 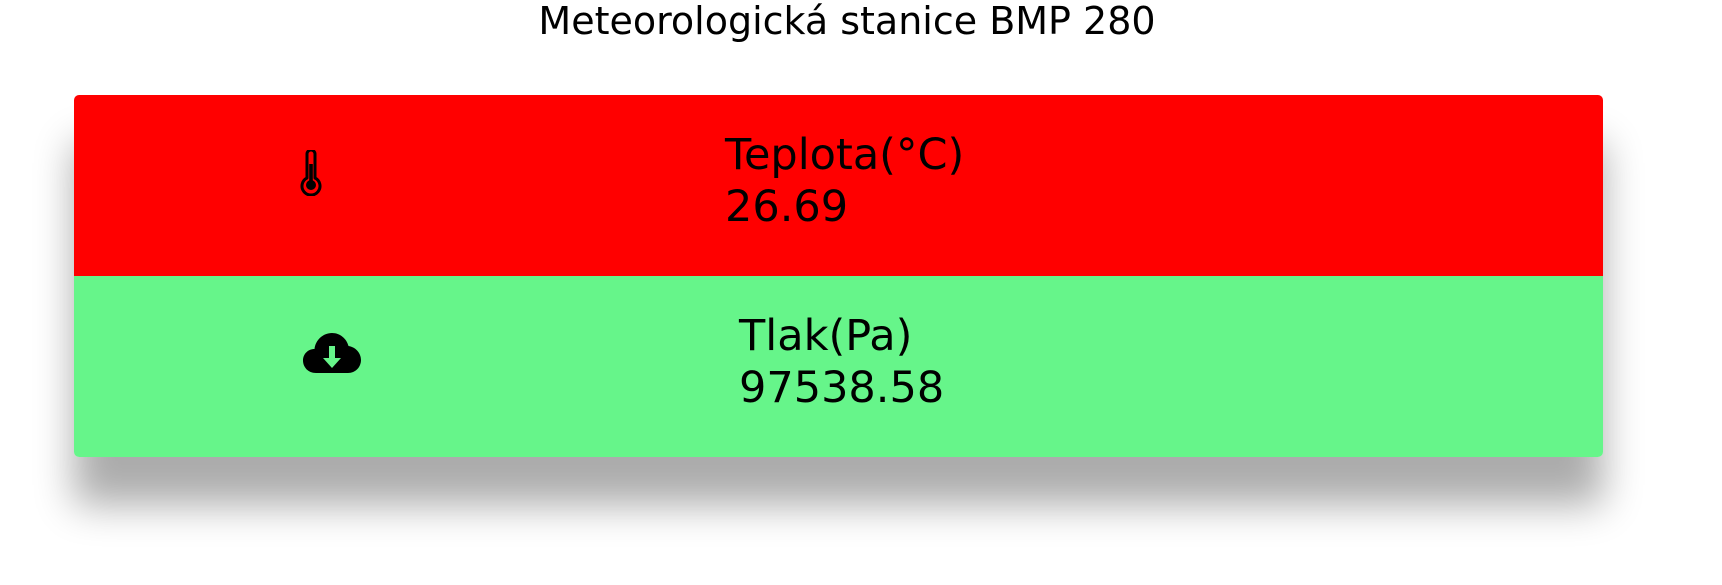 I want to click on temperature-reading: Teplota(°C) 26.69, so click(x=844, y=181).